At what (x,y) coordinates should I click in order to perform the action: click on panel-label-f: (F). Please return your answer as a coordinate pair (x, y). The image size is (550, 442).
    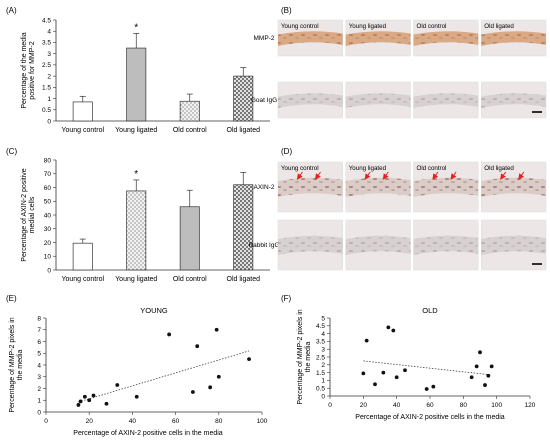
    Looking at the image, I should click on (286, 298).